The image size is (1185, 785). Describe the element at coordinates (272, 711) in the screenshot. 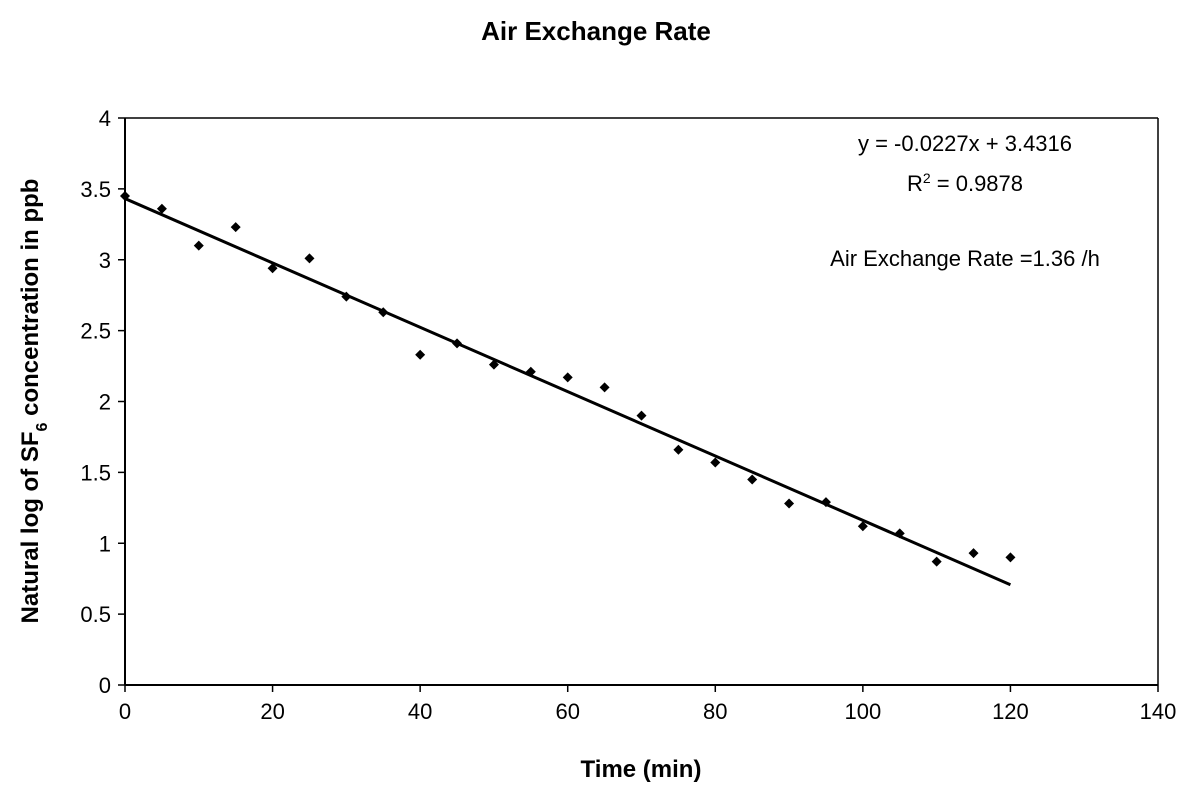

I see `x-tick-label: 20` at that location.